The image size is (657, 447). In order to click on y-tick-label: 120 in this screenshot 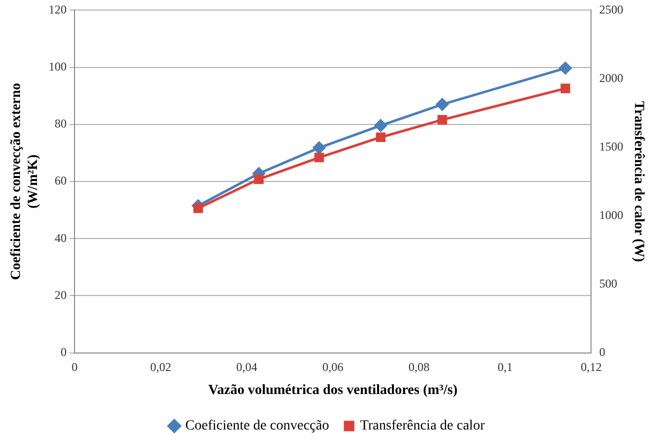, I will do `click(57, 9)`.